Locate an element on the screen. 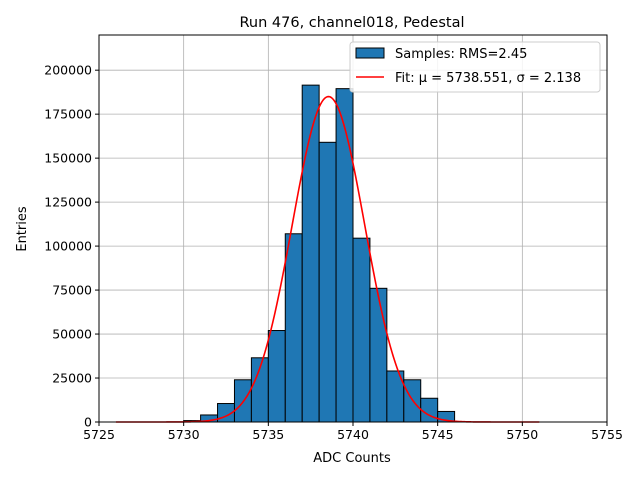  x-tick-label: 5750 is located at coordinates (522, 434).